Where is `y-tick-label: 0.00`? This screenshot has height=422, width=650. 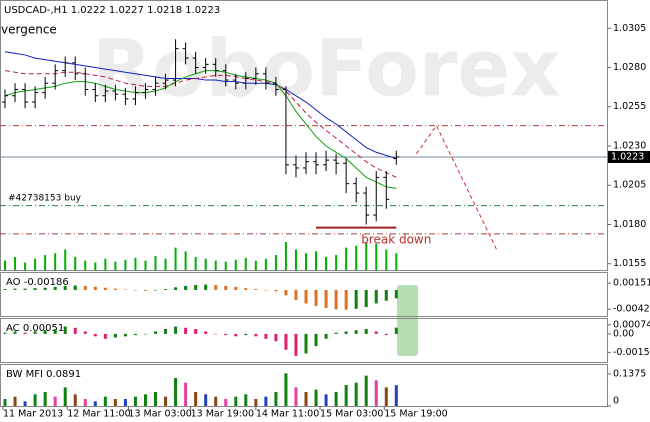 y-tick-label: 0.00 is located at coordinates (623, 333).